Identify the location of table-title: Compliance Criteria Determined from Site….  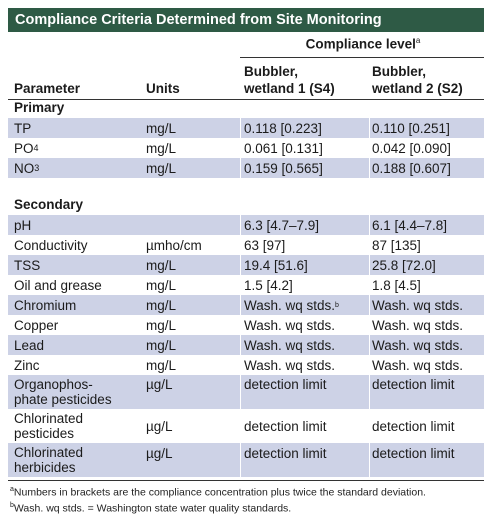
(246, 20).